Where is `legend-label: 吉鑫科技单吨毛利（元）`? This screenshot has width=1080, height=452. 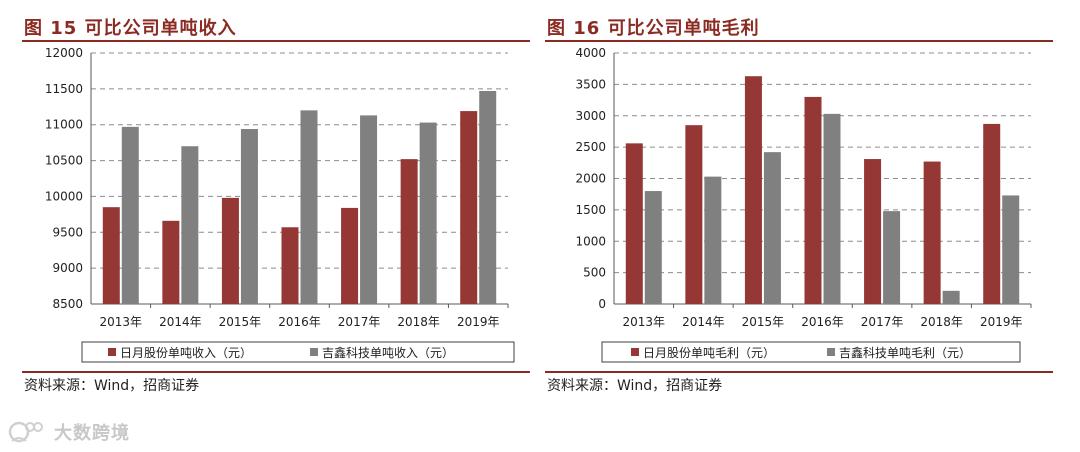 legend-label: 吉鑫科技单吨毛利（元） is located at coordinates (905, 352).